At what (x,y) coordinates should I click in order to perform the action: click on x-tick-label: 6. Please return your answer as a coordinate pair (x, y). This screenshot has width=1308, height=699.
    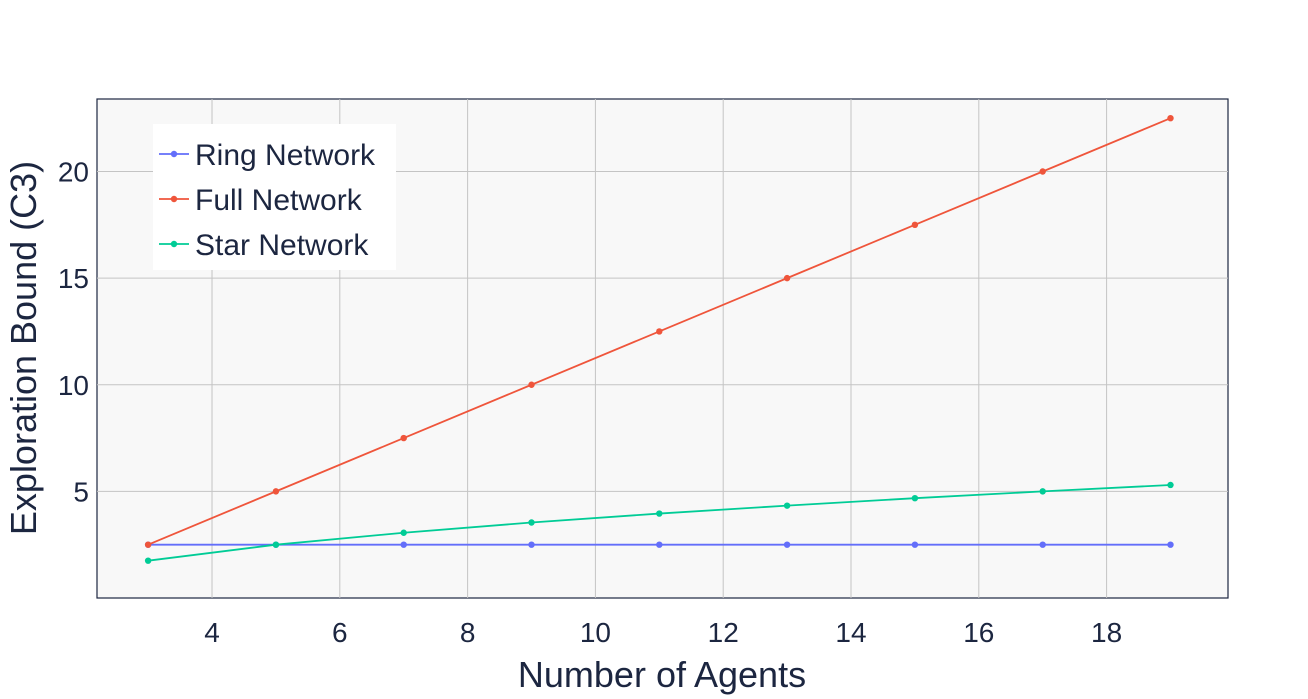
    Looking at the image, I should click on (340, 632).